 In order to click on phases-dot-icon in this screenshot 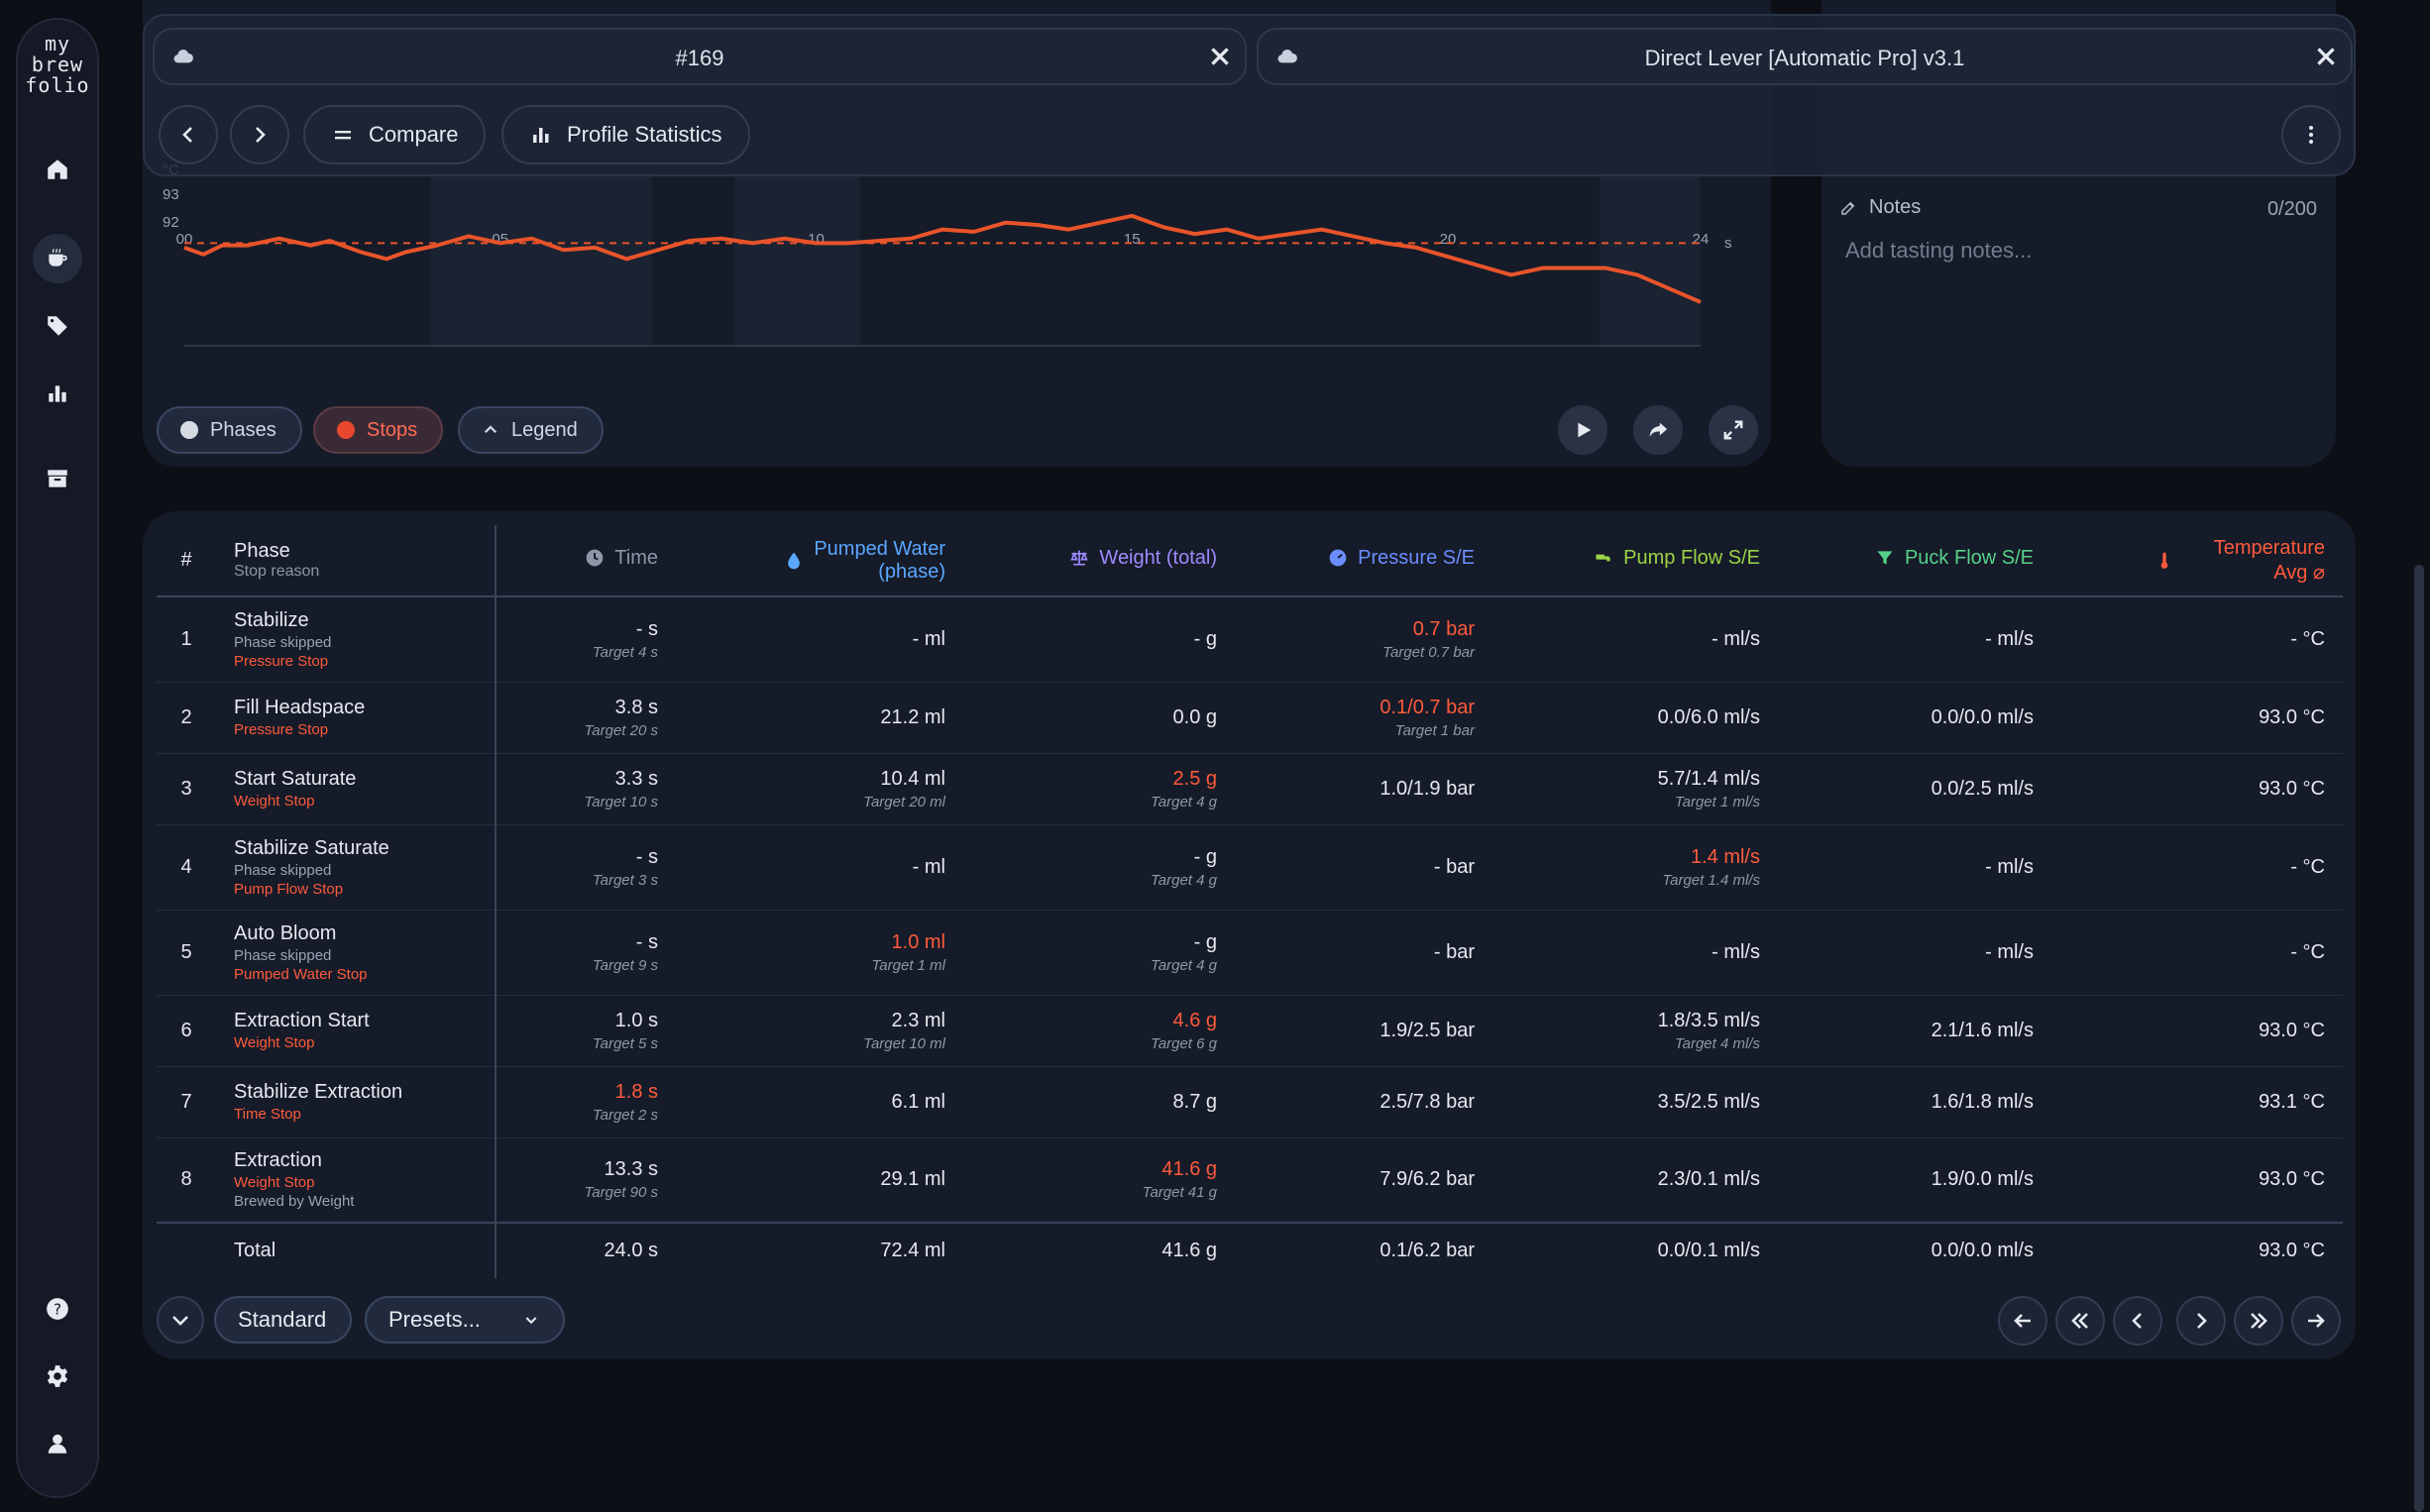, I will do `click(189, 430)`.